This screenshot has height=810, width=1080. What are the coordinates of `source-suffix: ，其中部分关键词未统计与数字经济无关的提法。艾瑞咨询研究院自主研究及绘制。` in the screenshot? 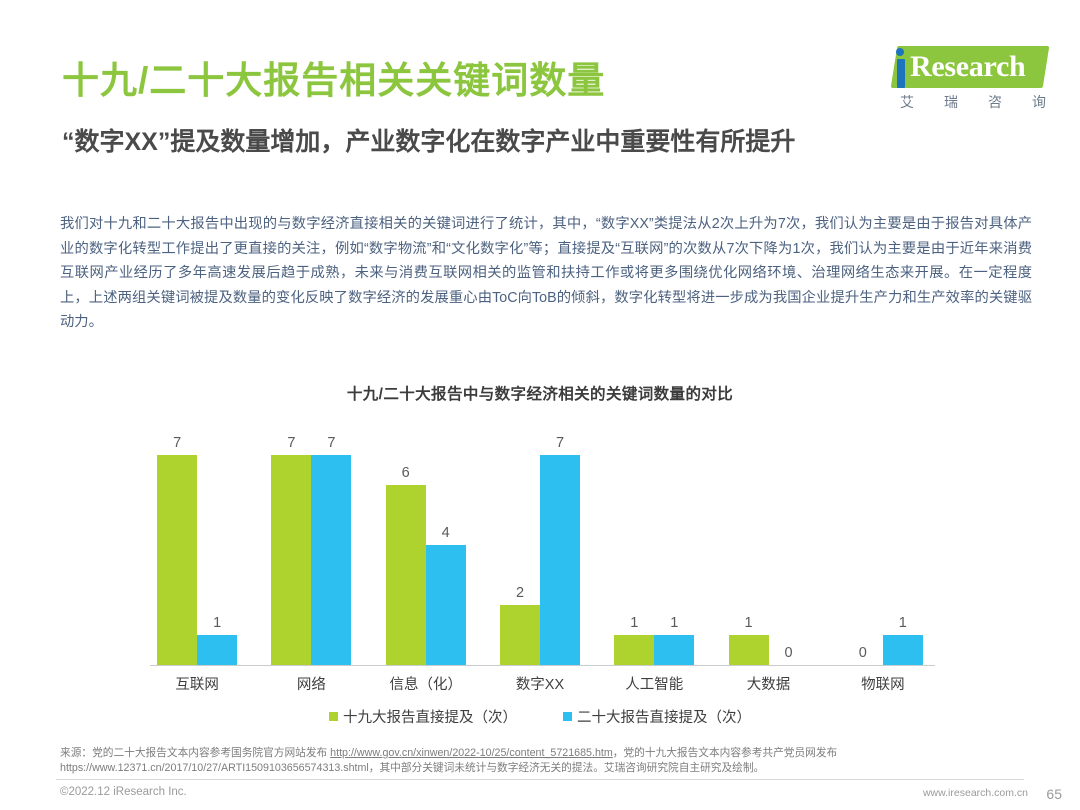 It's located at (566, 768).